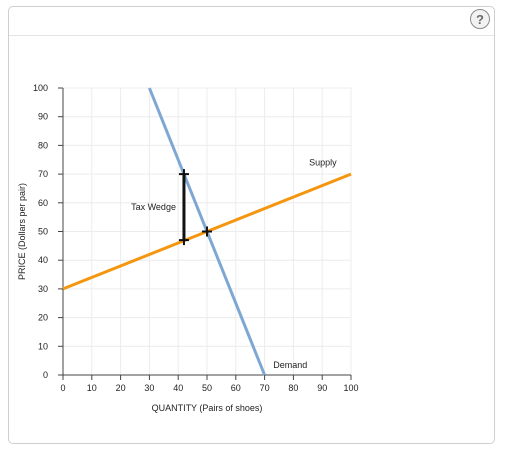  What do you see at coordinates (195, 207) in the screenshot?
I see `markers` at bounding box center [195, 207].